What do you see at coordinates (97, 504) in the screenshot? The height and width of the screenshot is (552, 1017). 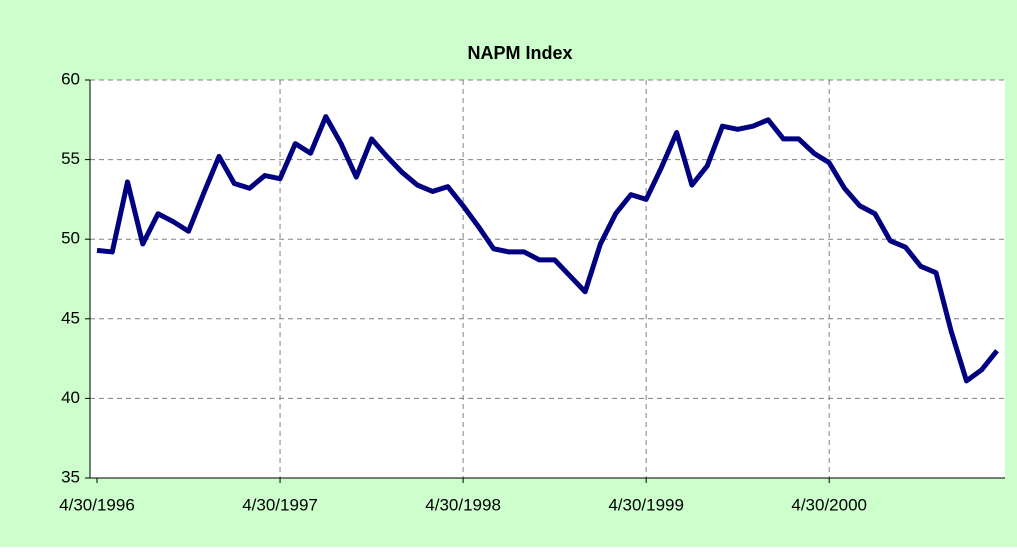 I see `x-tick-label: 4/30/1996` at bounding box center [97, 504].